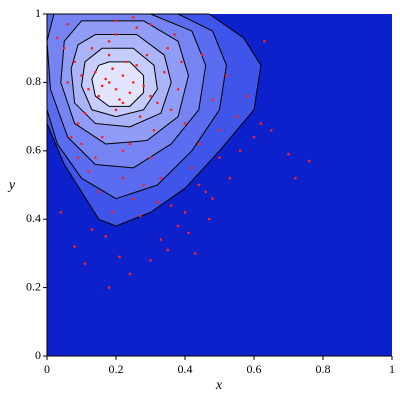 This screenshot has height=400, width=400. I want to click on x-tick-label: 0.4, so click(185, 369).